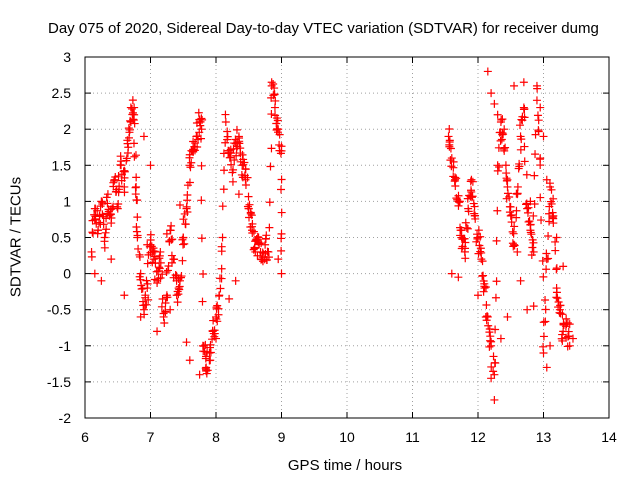 The height and width of the screenshot is (480, 640). What do you see at coordinates (59, 310) in the screenshot?
I see `y-tick-label: -0.5` at bounding box center [59, 310].